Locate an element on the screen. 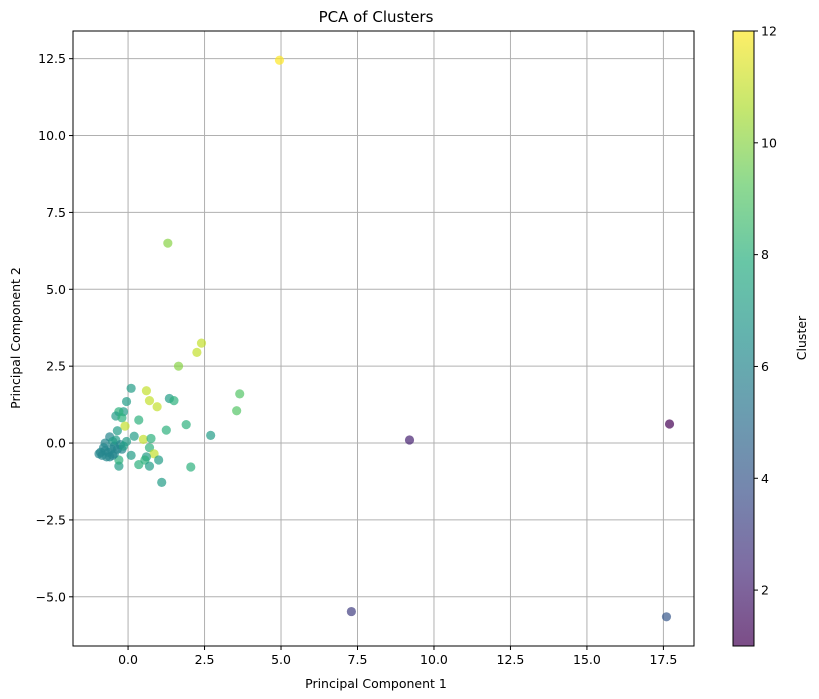 This screenshot has height=699, width=819. colorbar is located at coordinates (743, 338).